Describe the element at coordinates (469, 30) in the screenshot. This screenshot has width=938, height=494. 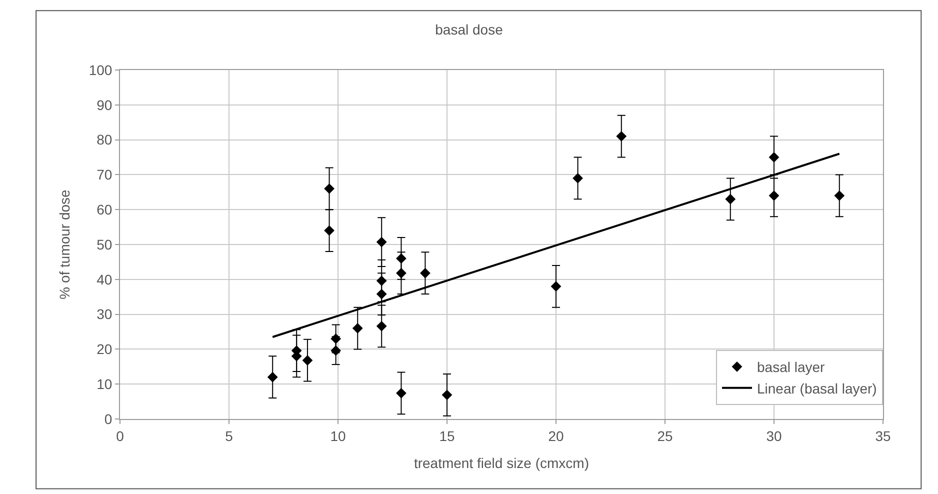
I see `chart-title: basal dose` at that location.